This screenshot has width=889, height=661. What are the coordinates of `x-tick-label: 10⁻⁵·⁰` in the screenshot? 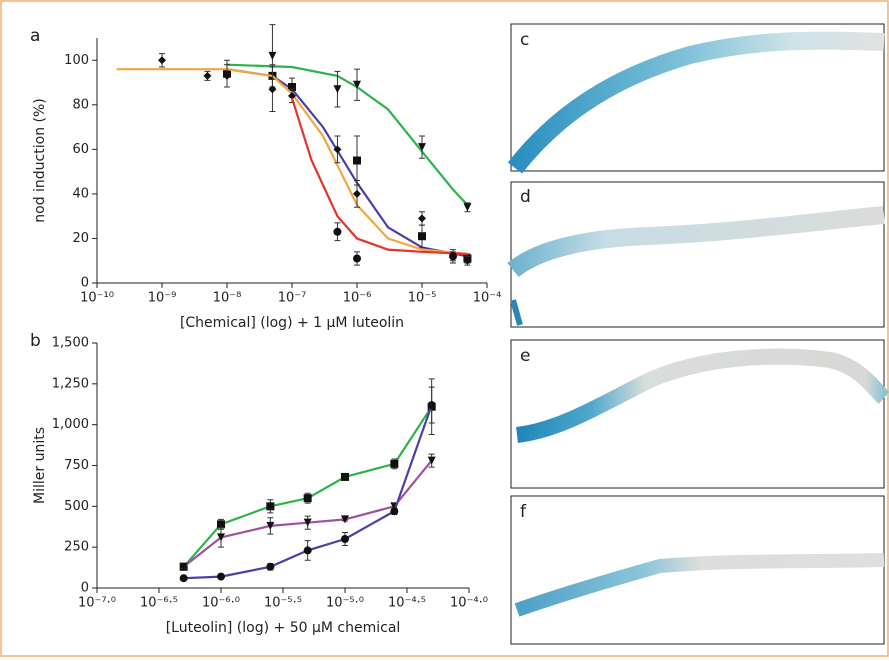 It's located at (345, 603).